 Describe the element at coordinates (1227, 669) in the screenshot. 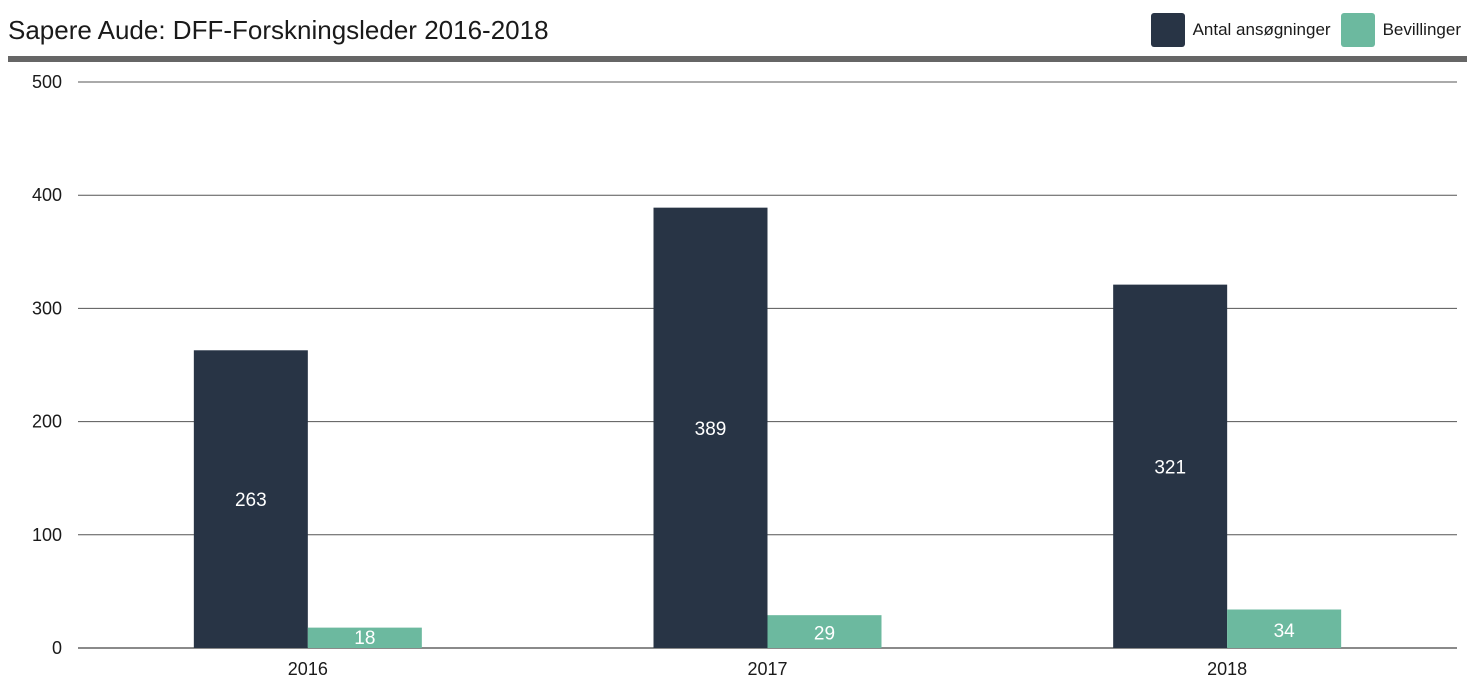

I see `x-tick-label: 2018` at that location.